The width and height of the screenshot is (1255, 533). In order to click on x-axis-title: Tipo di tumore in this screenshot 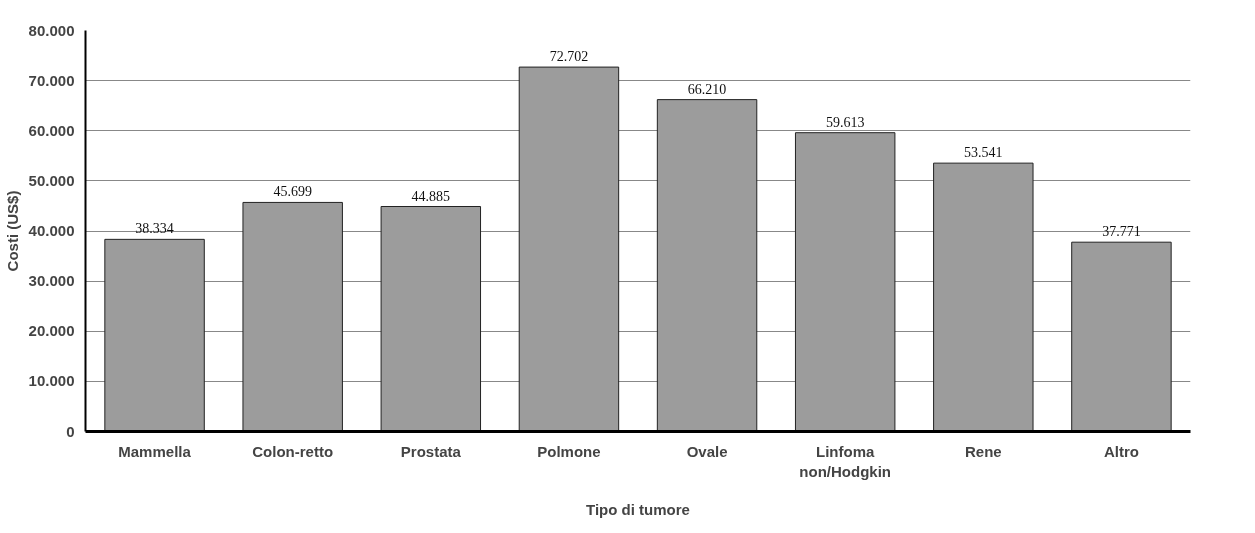, I will do `click(638, 509)`.